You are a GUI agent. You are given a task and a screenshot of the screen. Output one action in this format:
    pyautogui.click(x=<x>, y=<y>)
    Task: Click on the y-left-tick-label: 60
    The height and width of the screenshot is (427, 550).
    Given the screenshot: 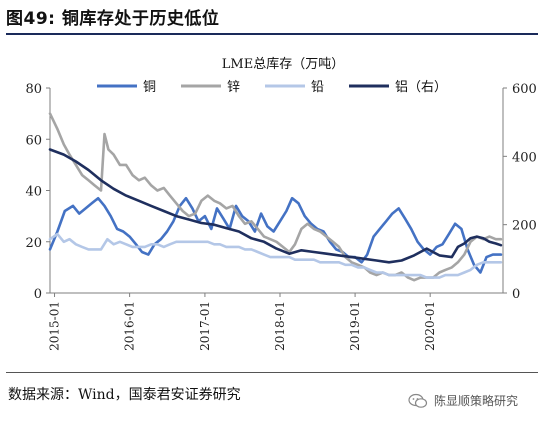 What is the action you would take?
    pyautogui.click(x=33, y=140)
    